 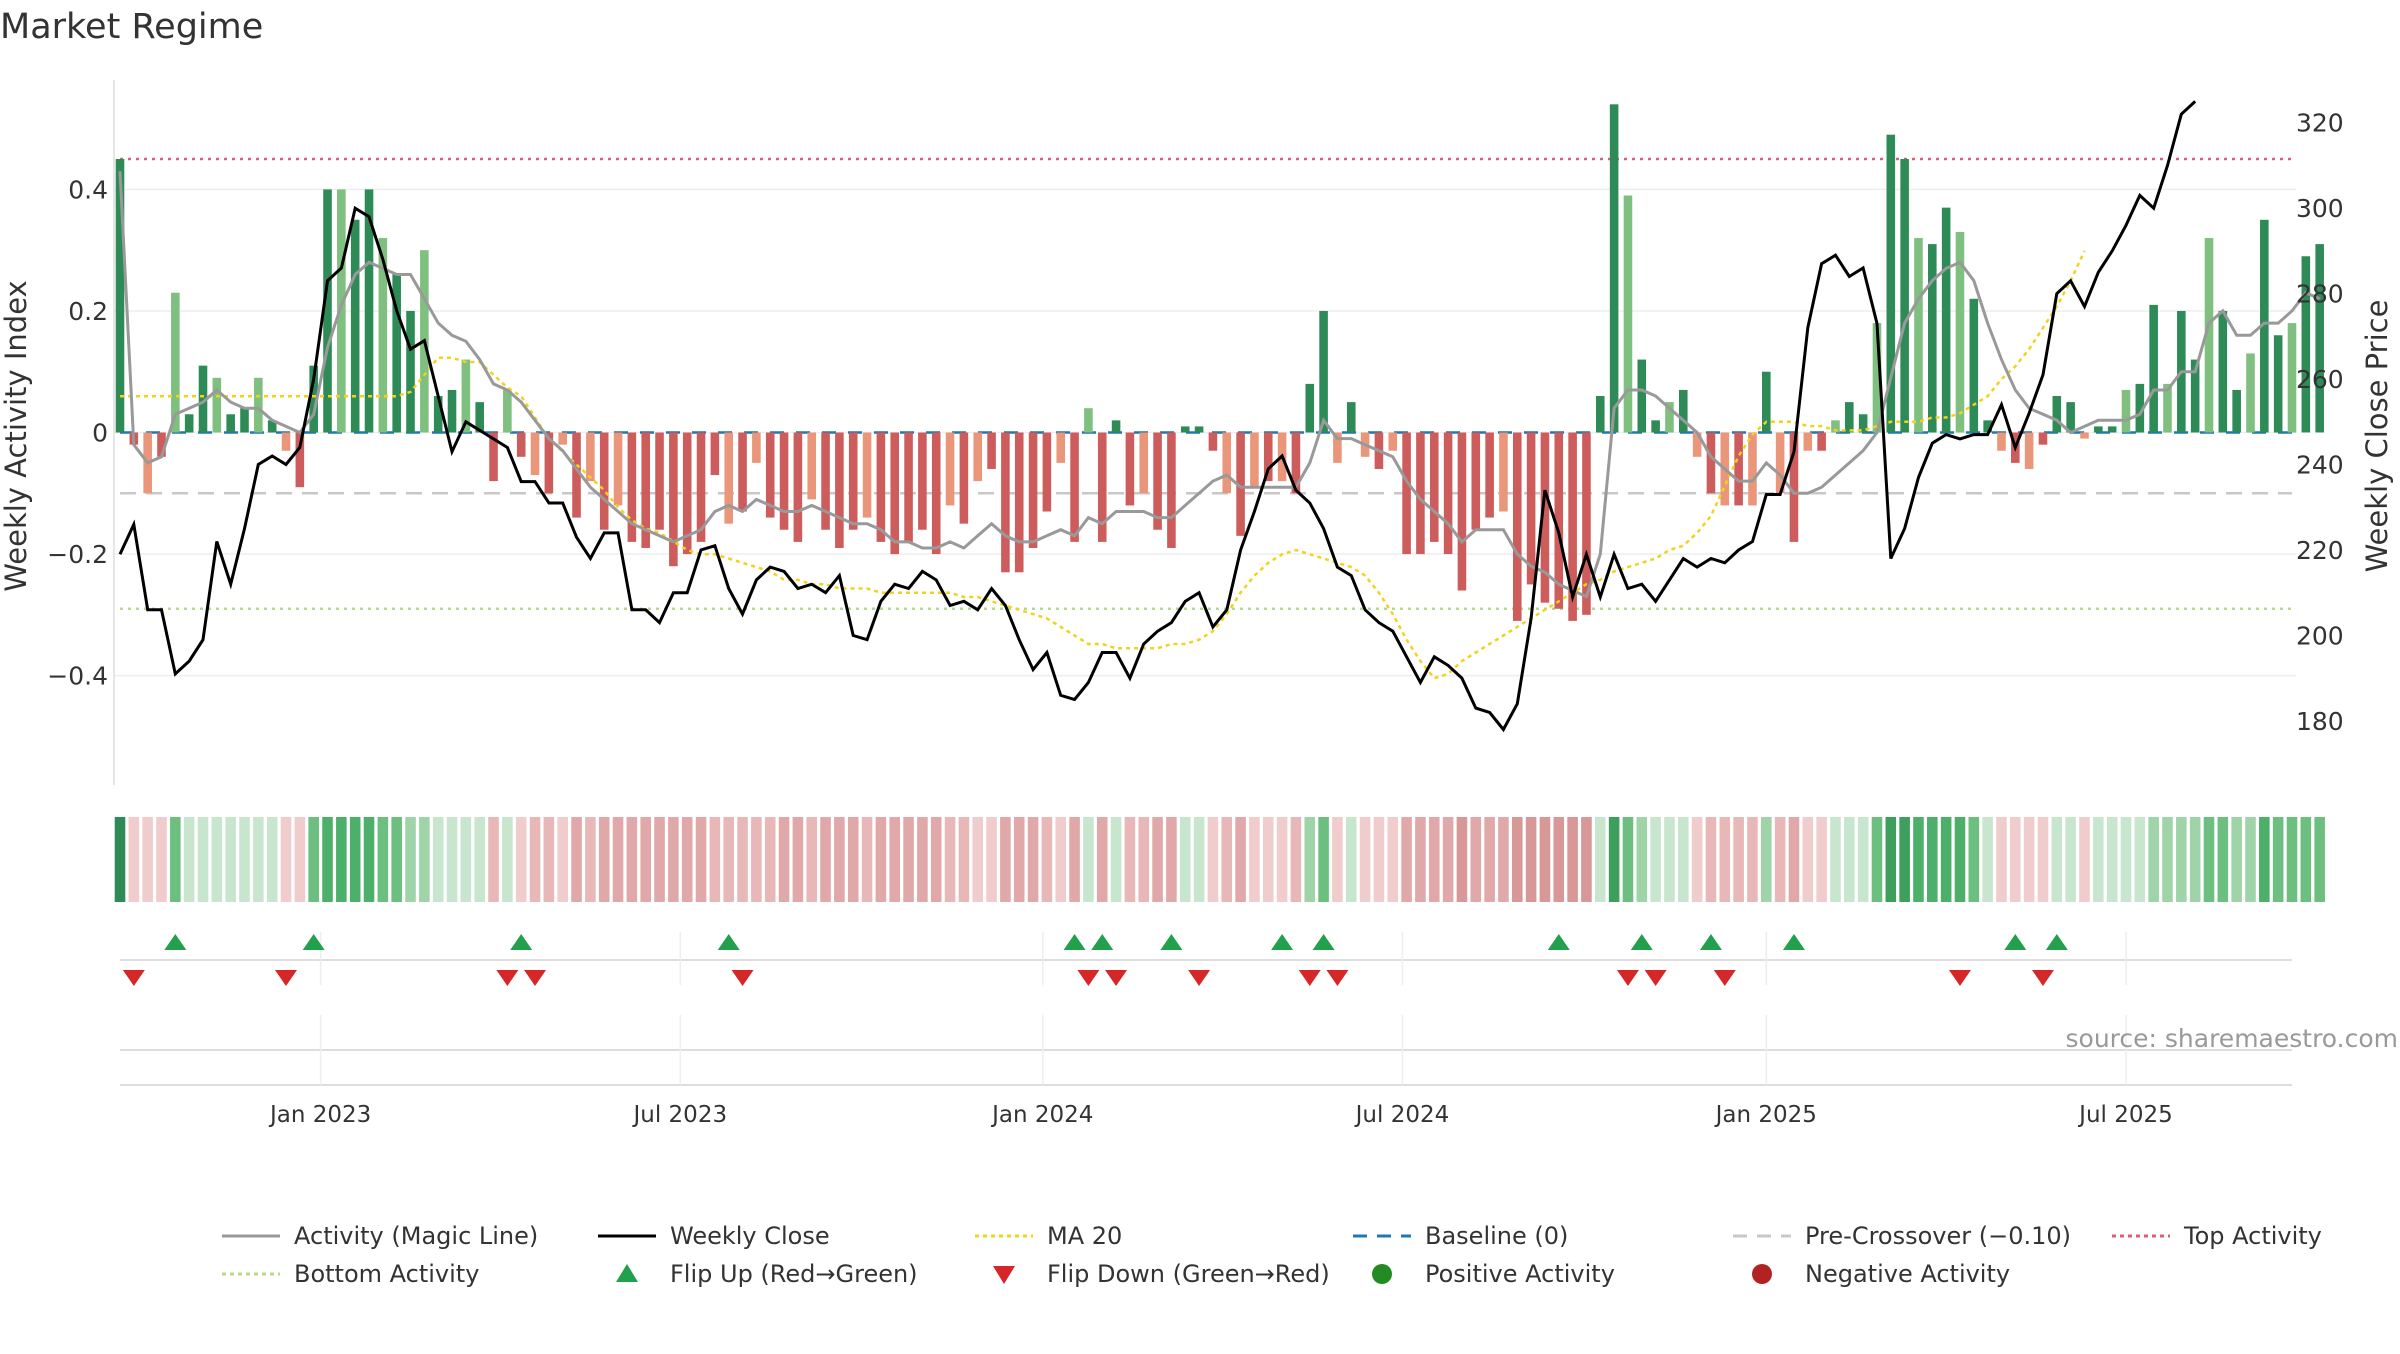 What do you see at coordinates (2320, 721) in the screenshot?
I see `y-tick-right-7: 180` at bounding box center [2320, 721].